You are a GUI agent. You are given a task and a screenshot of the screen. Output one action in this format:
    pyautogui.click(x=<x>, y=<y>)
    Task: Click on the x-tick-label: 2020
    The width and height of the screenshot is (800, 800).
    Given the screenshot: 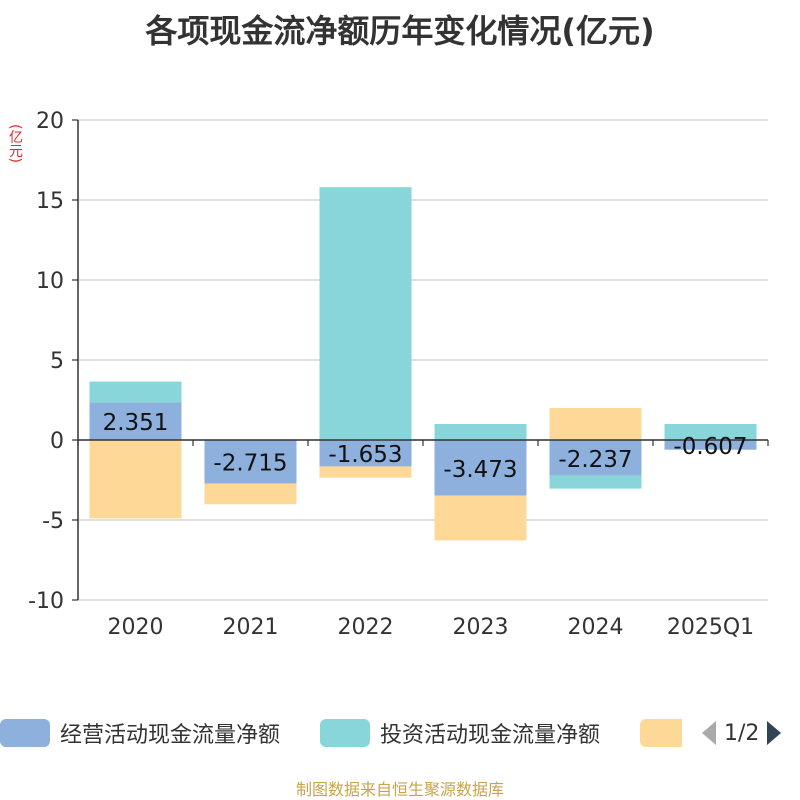 What is the action you would take?
    pyautogui.click(x=136, y=627)
    